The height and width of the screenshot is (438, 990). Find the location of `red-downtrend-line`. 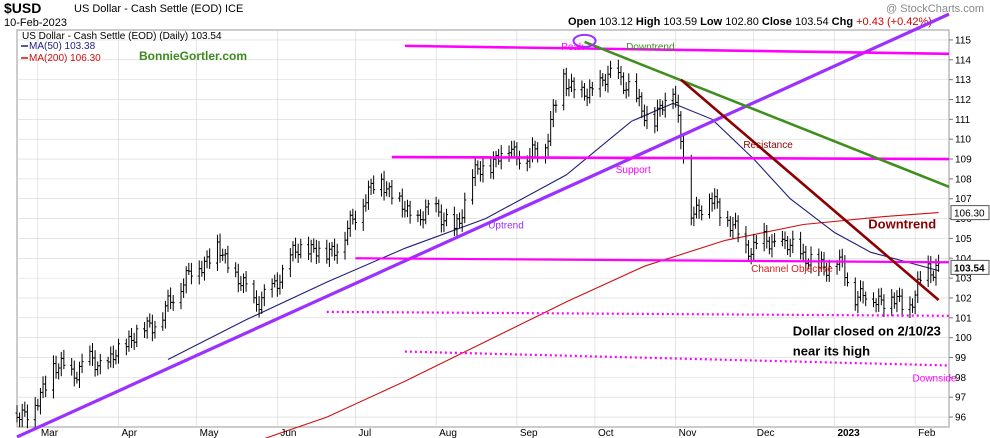

red-downtrend-line is located at coordinates (810, 189).